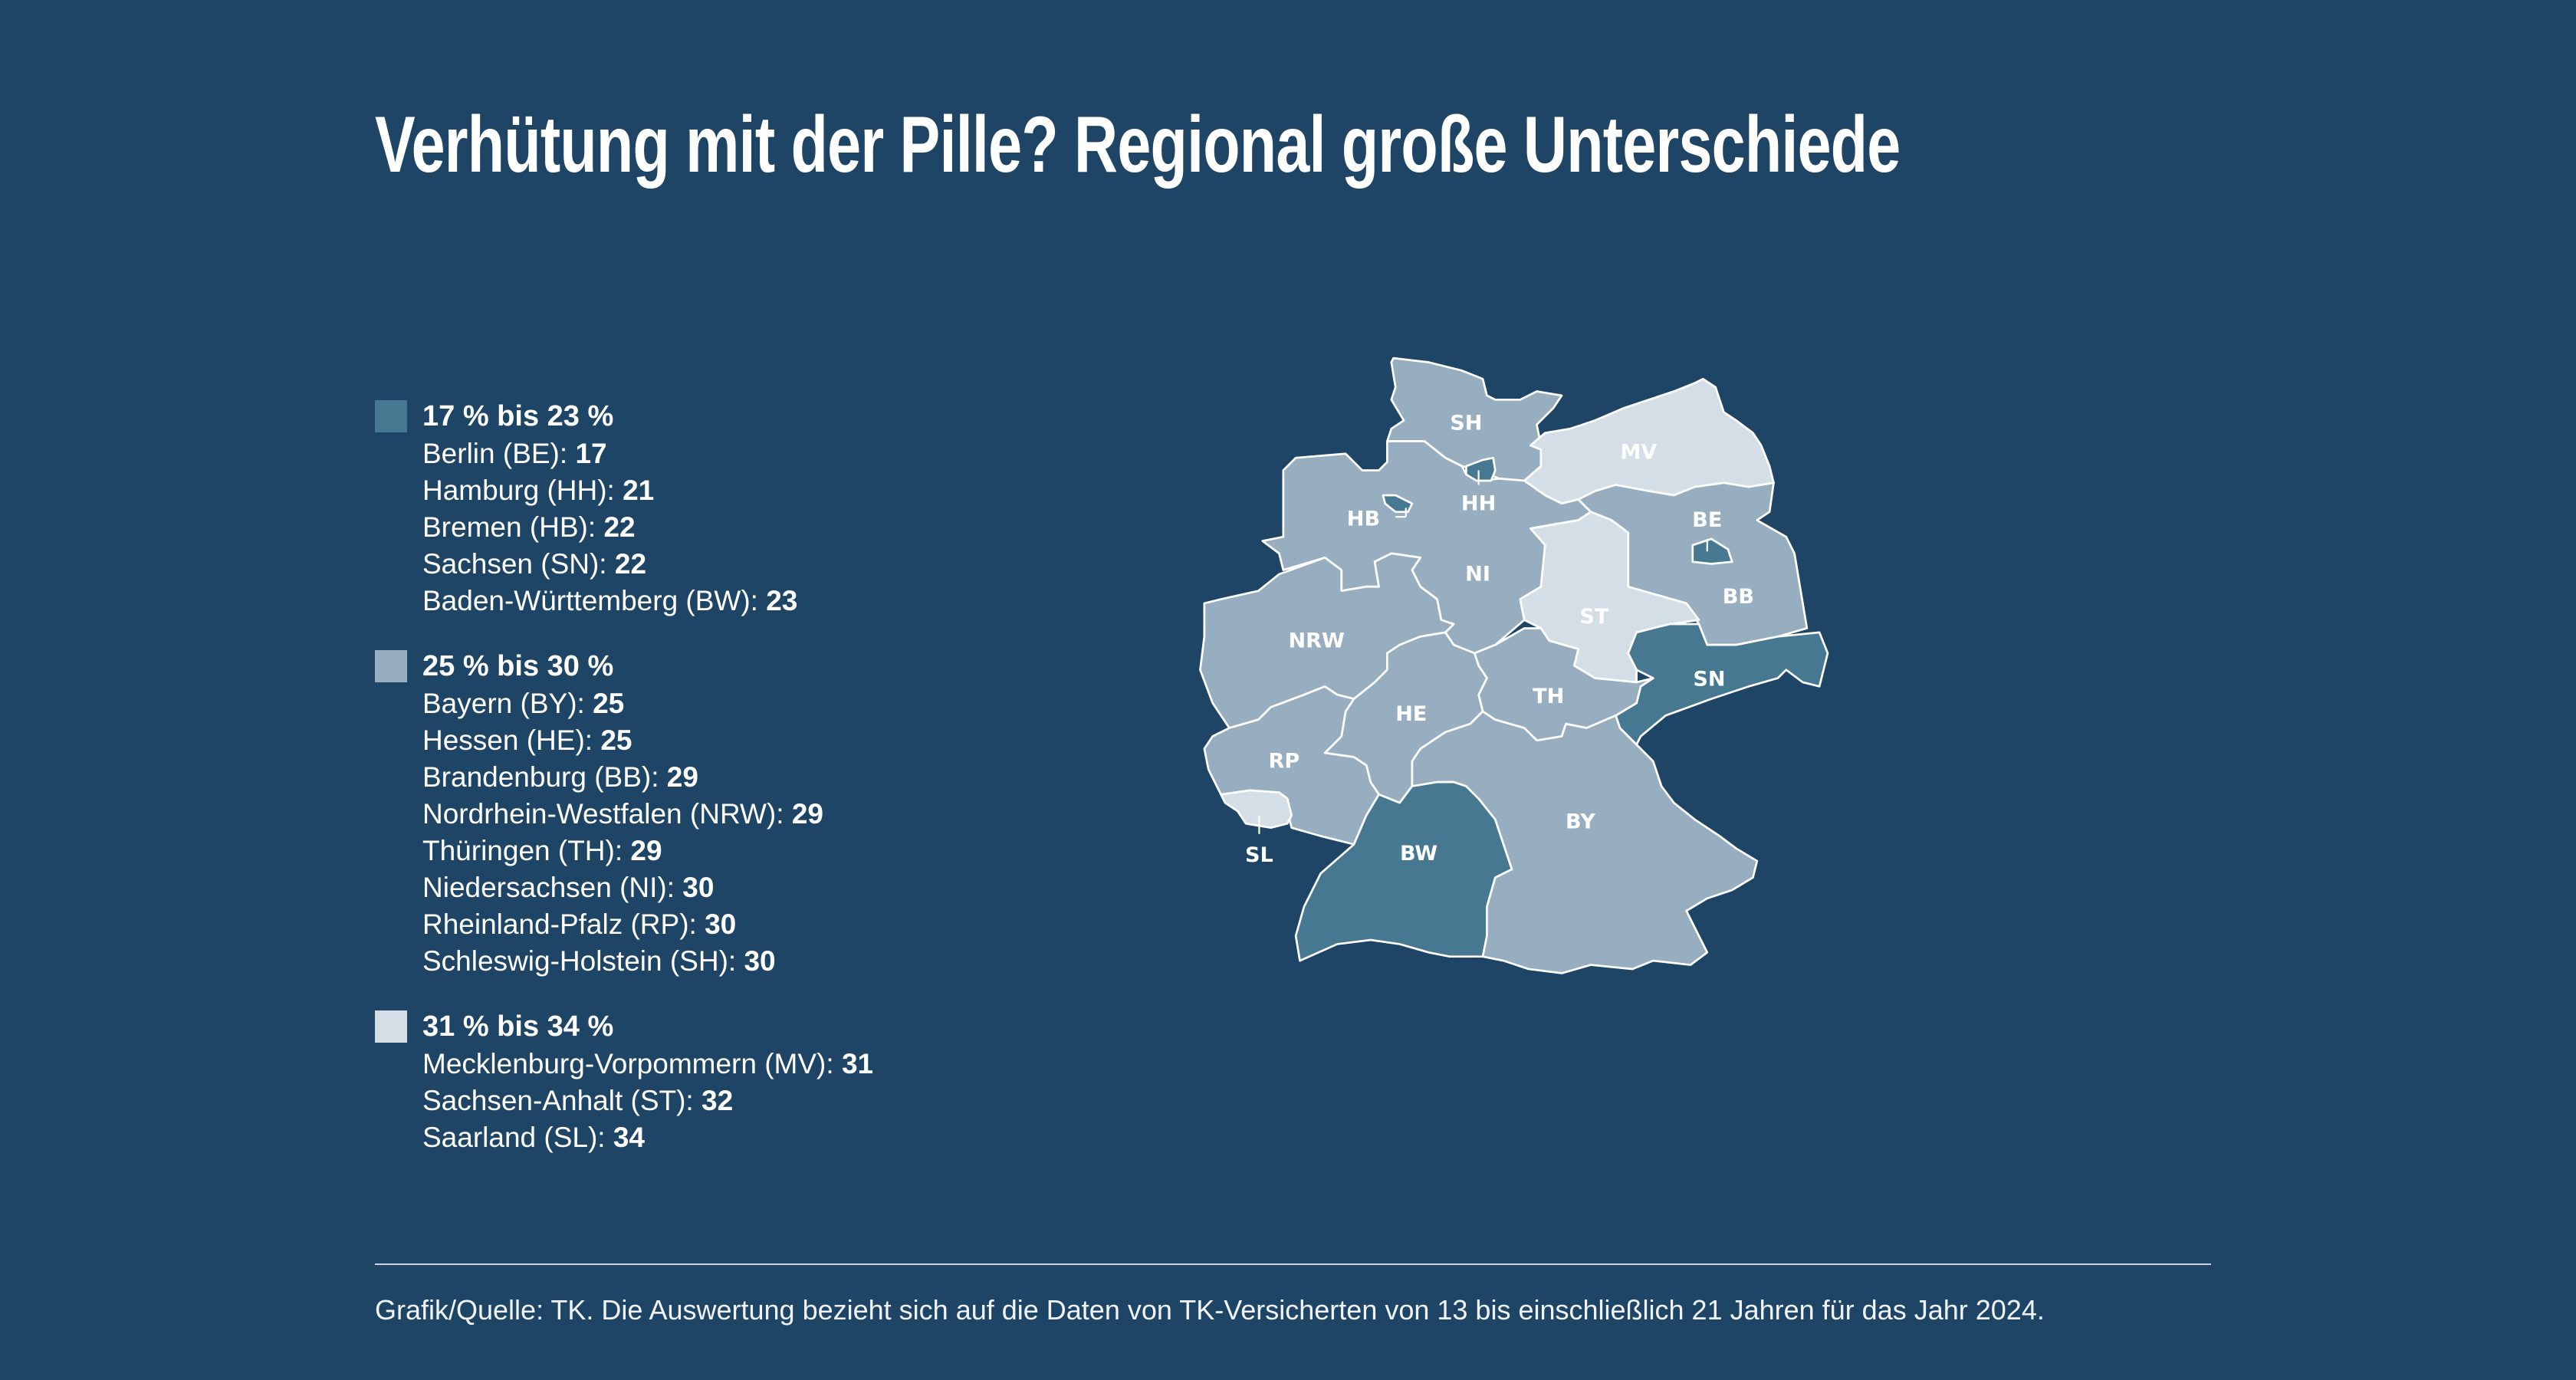 The width and height of the screenshot is (2576, 1380). Describe the element at coordinates (1293, 1264) in the screenshot. I see `footer-divider` at that location.